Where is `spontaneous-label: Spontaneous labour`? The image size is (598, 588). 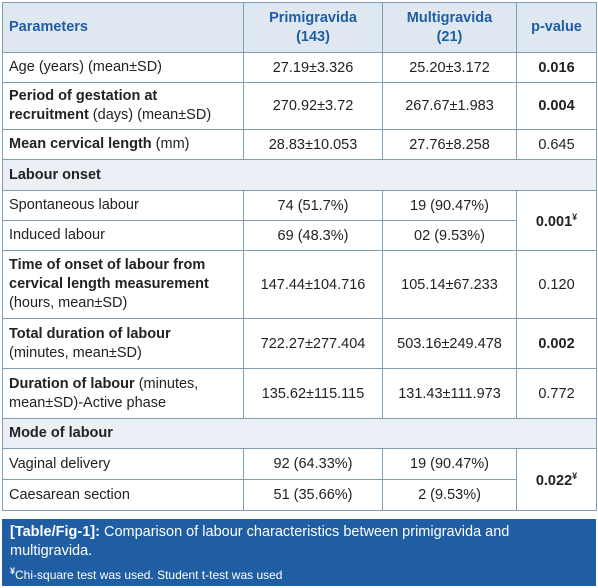 spontaneous-label: Spontaneous labour is located at coordinates (123, 205).